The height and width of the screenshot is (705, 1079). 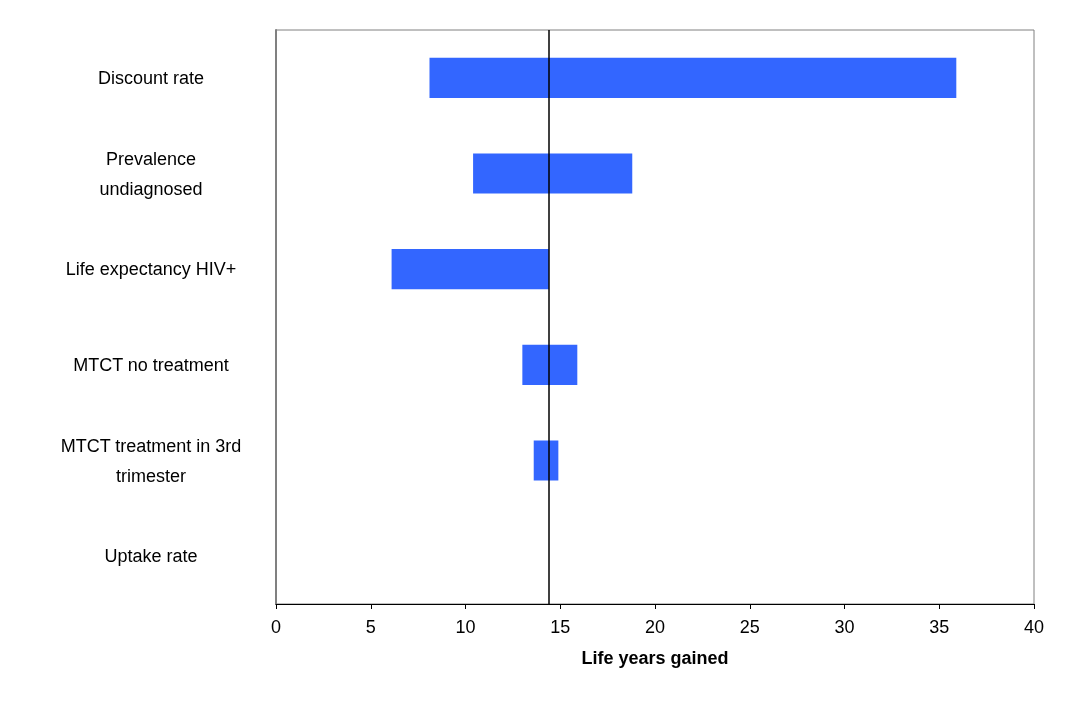 What do you see at coordinates (749, 627) in the screenshot?
I see `x-tick-label: 25` at bounding box center [749, 627].